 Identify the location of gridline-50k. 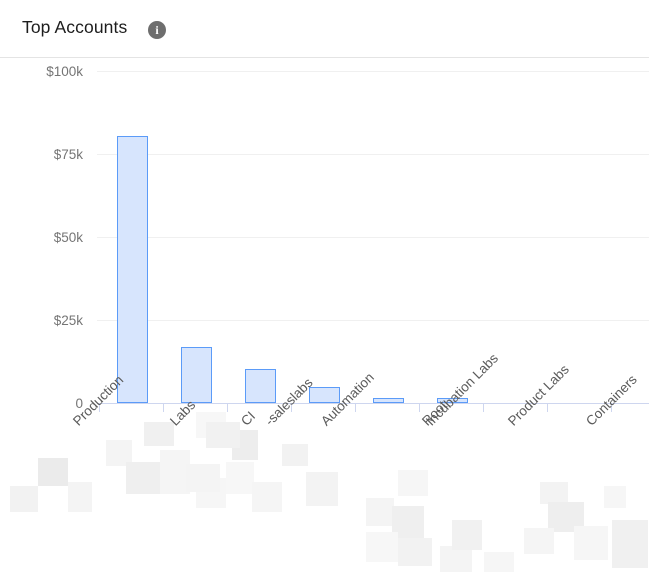
(373, 237).